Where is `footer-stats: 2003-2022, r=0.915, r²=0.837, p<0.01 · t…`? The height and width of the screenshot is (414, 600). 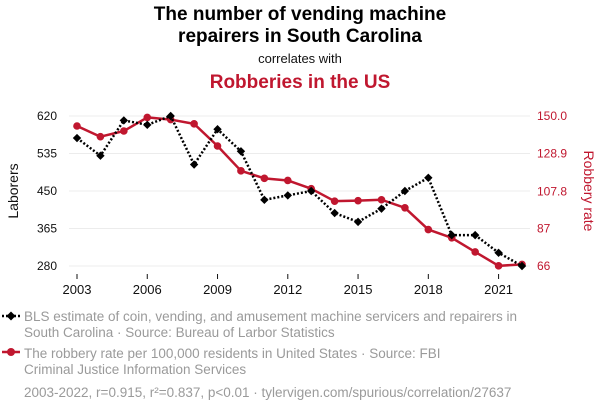
footer-stats: 2003-2022, r=0.915, r²=0.837, p<0.01 · t… is located at coordinates (267, 392).